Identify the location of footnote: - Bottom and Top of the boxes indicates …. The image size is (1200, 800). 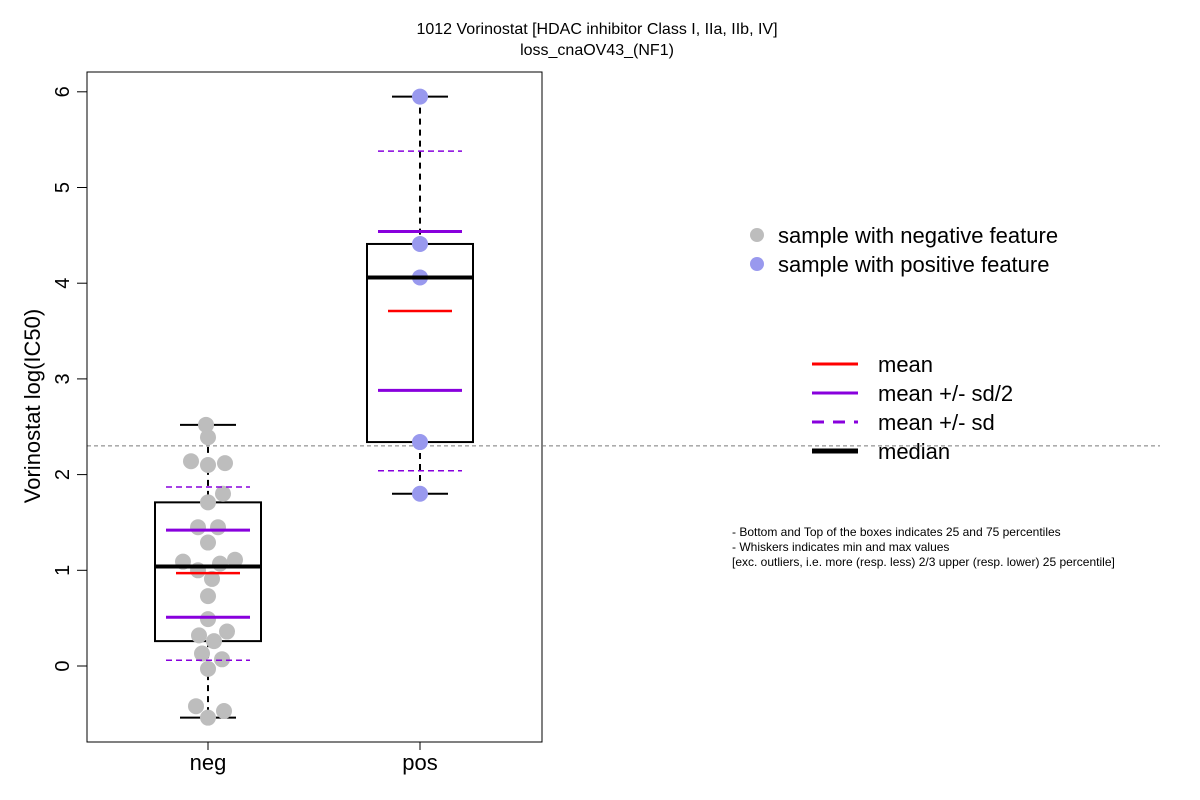
(923, 547).